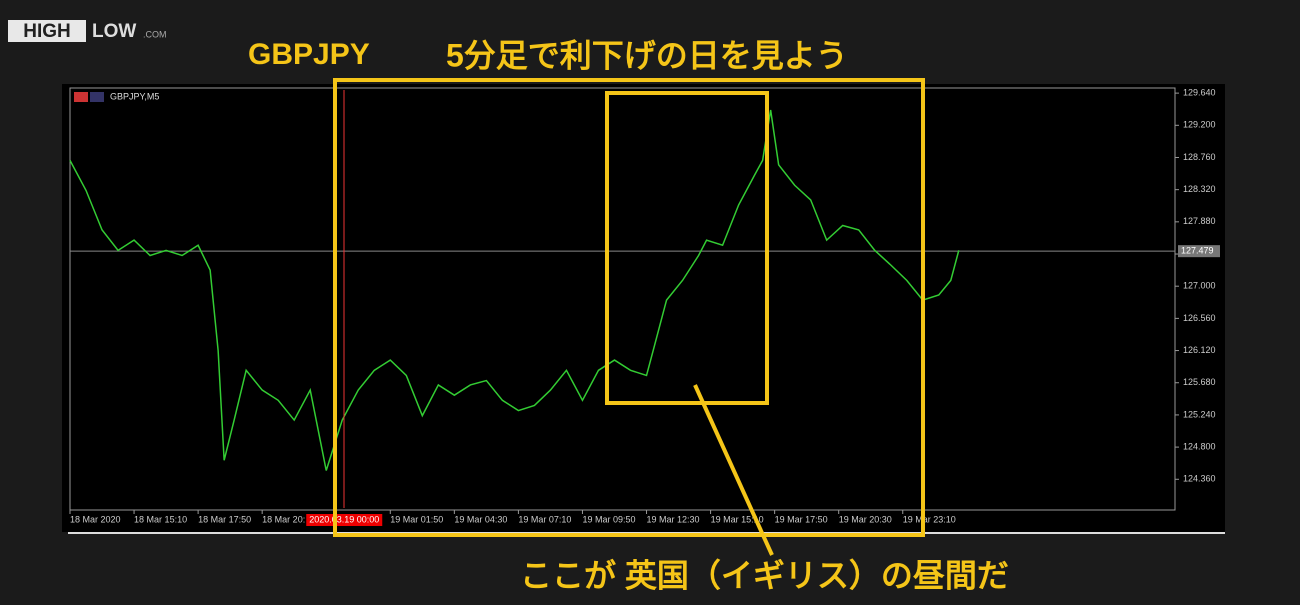  What do you see at coordinates (1199, 350) in the screenshot?
I see `y-tick-label: 126.120` at bounding box center [1199, 350].